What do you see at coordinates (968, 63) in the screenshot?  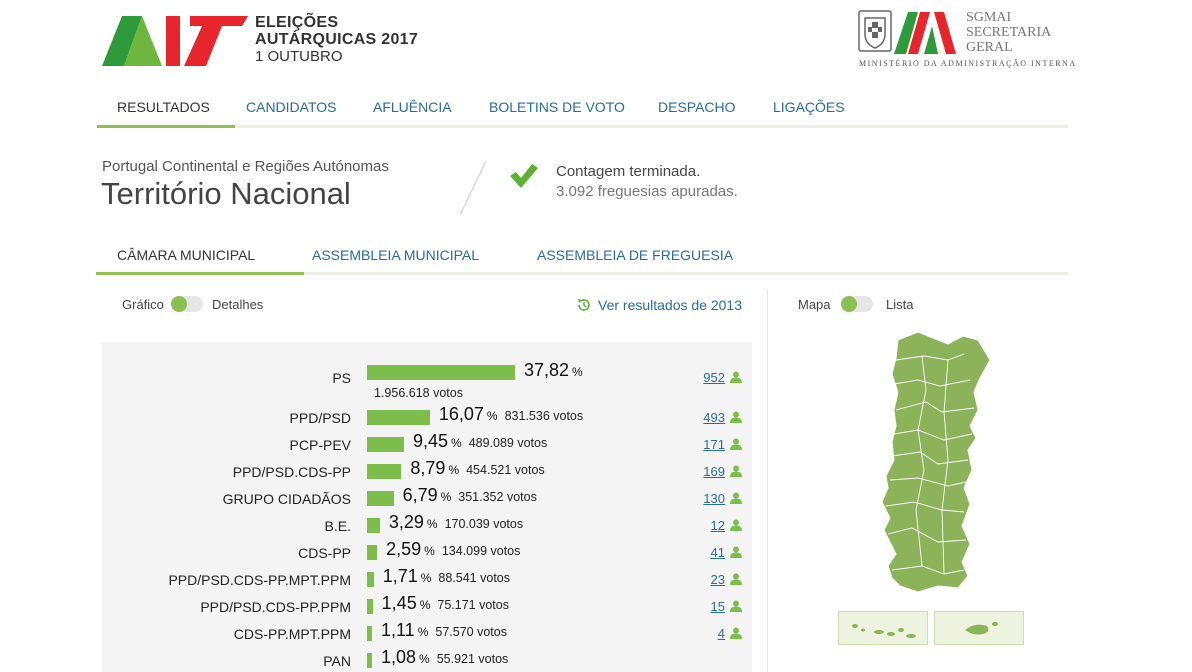 I see `ministry-name: MINISTÉRIO DA ADMINISTRAÇÃO INTERNA` at bounding box center [968, 63].